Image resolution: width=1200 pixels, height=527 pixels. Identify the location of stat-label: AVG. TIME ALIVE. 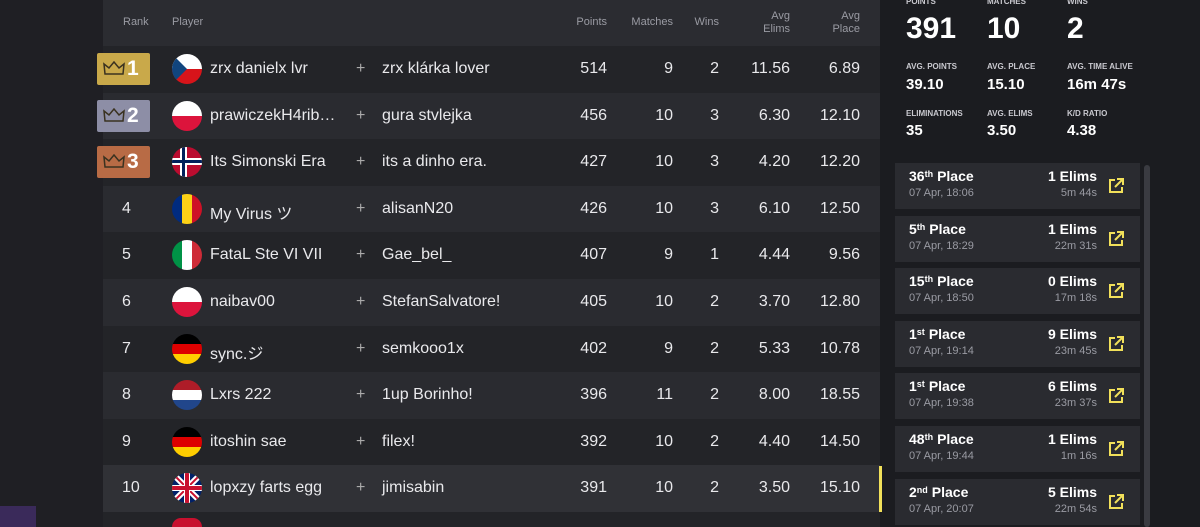
(1100, 66).